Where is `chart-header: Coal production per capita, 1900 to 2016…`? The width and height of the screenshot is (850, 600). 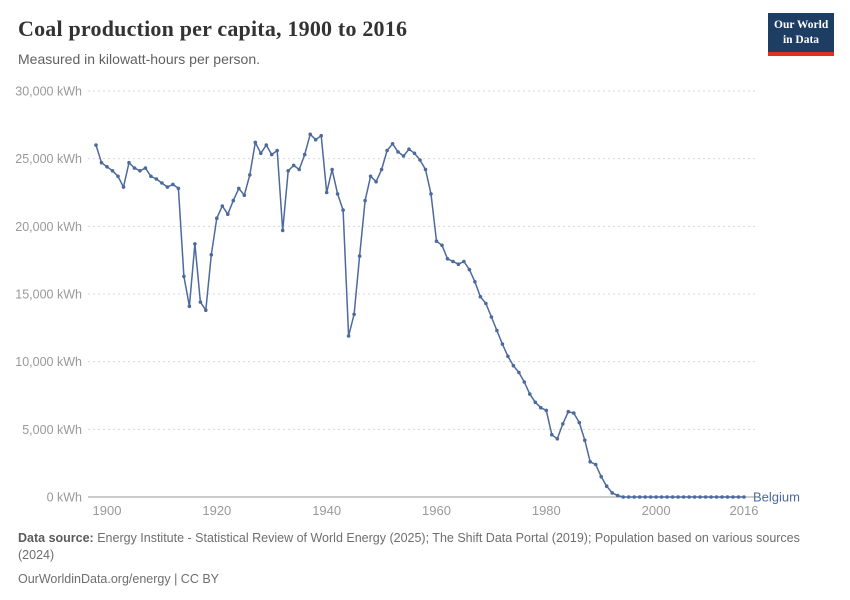 chart-header: Coal production per capita, 1900 to 2016… is located at coordinates (212, 41).